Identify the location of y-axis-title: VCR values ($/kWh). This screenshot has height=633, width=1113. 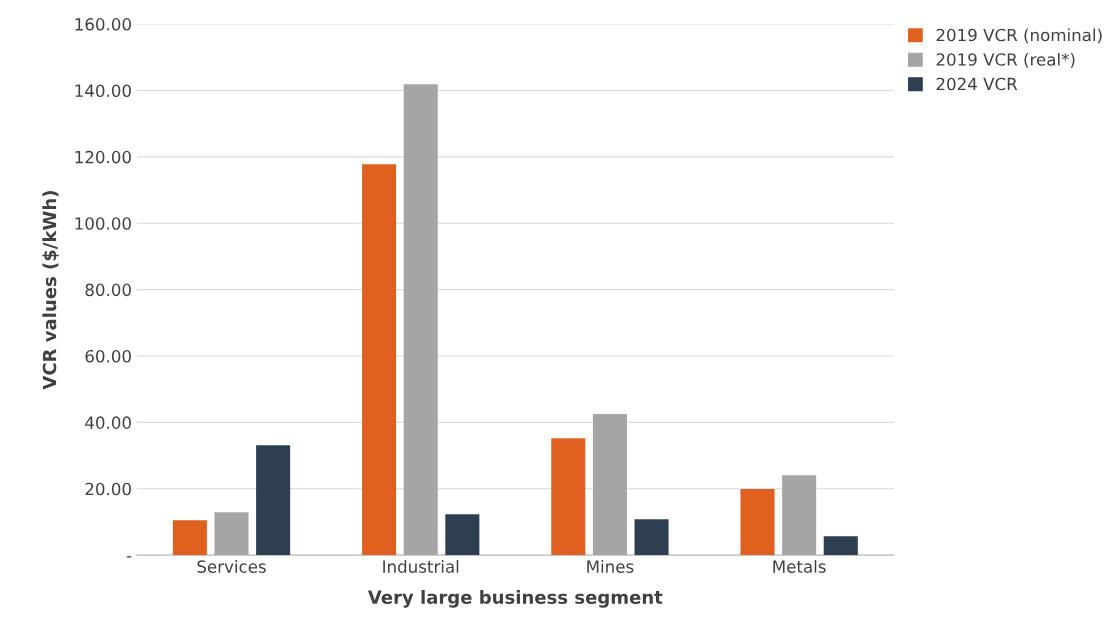
(50, 290).